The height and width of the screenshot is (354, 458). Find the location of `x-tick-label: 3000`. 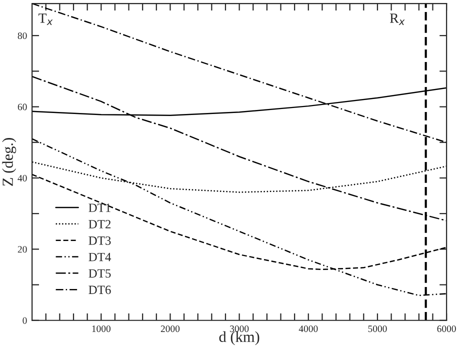

x-tick-label: 3000 is located at coordinates (239, 329).